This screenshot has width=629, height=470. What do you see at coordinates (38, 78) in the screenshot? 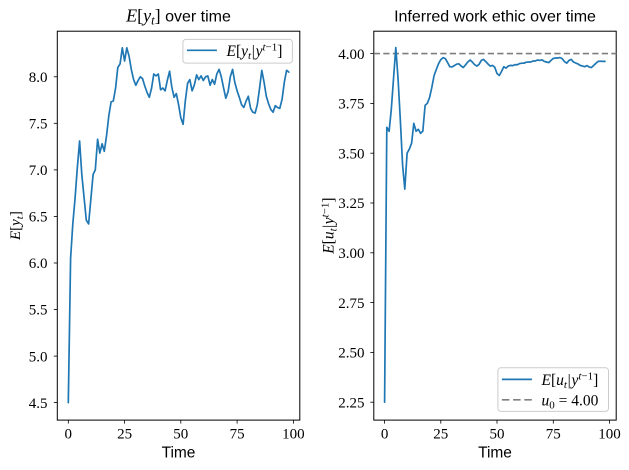
I see `svg-text: 8.0` at bounding box center [38, 78].